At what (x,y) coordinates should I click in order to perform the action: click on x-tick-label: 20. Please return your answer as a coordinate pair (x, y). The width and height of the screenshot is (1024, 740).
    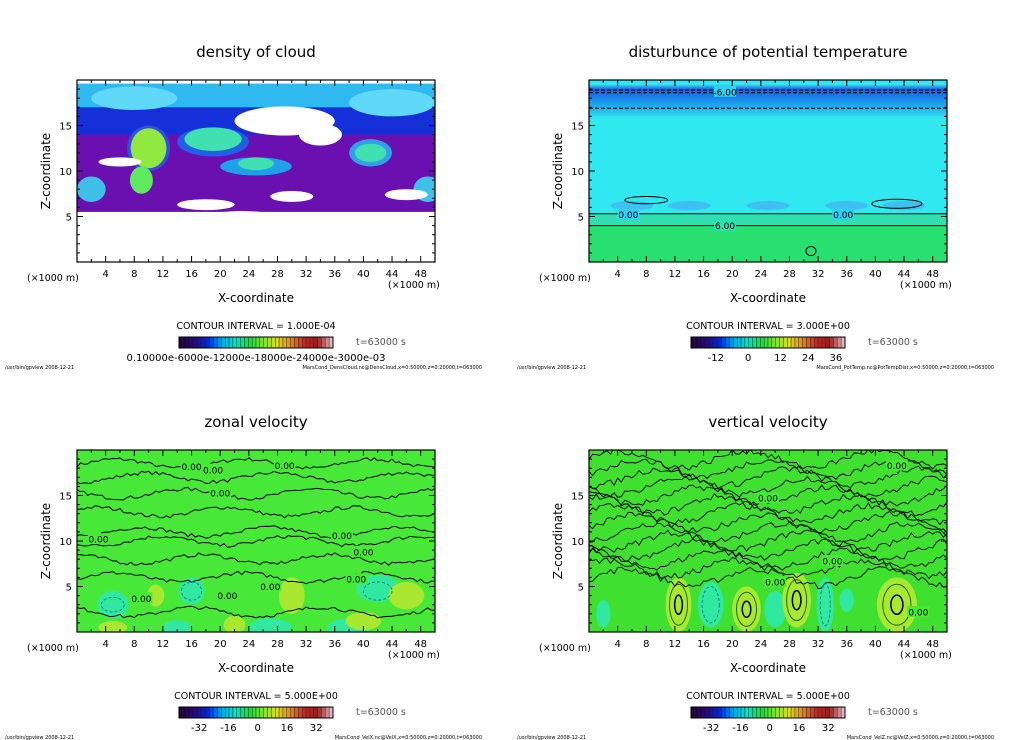
    Looking at the image, I should click on (732, 644).